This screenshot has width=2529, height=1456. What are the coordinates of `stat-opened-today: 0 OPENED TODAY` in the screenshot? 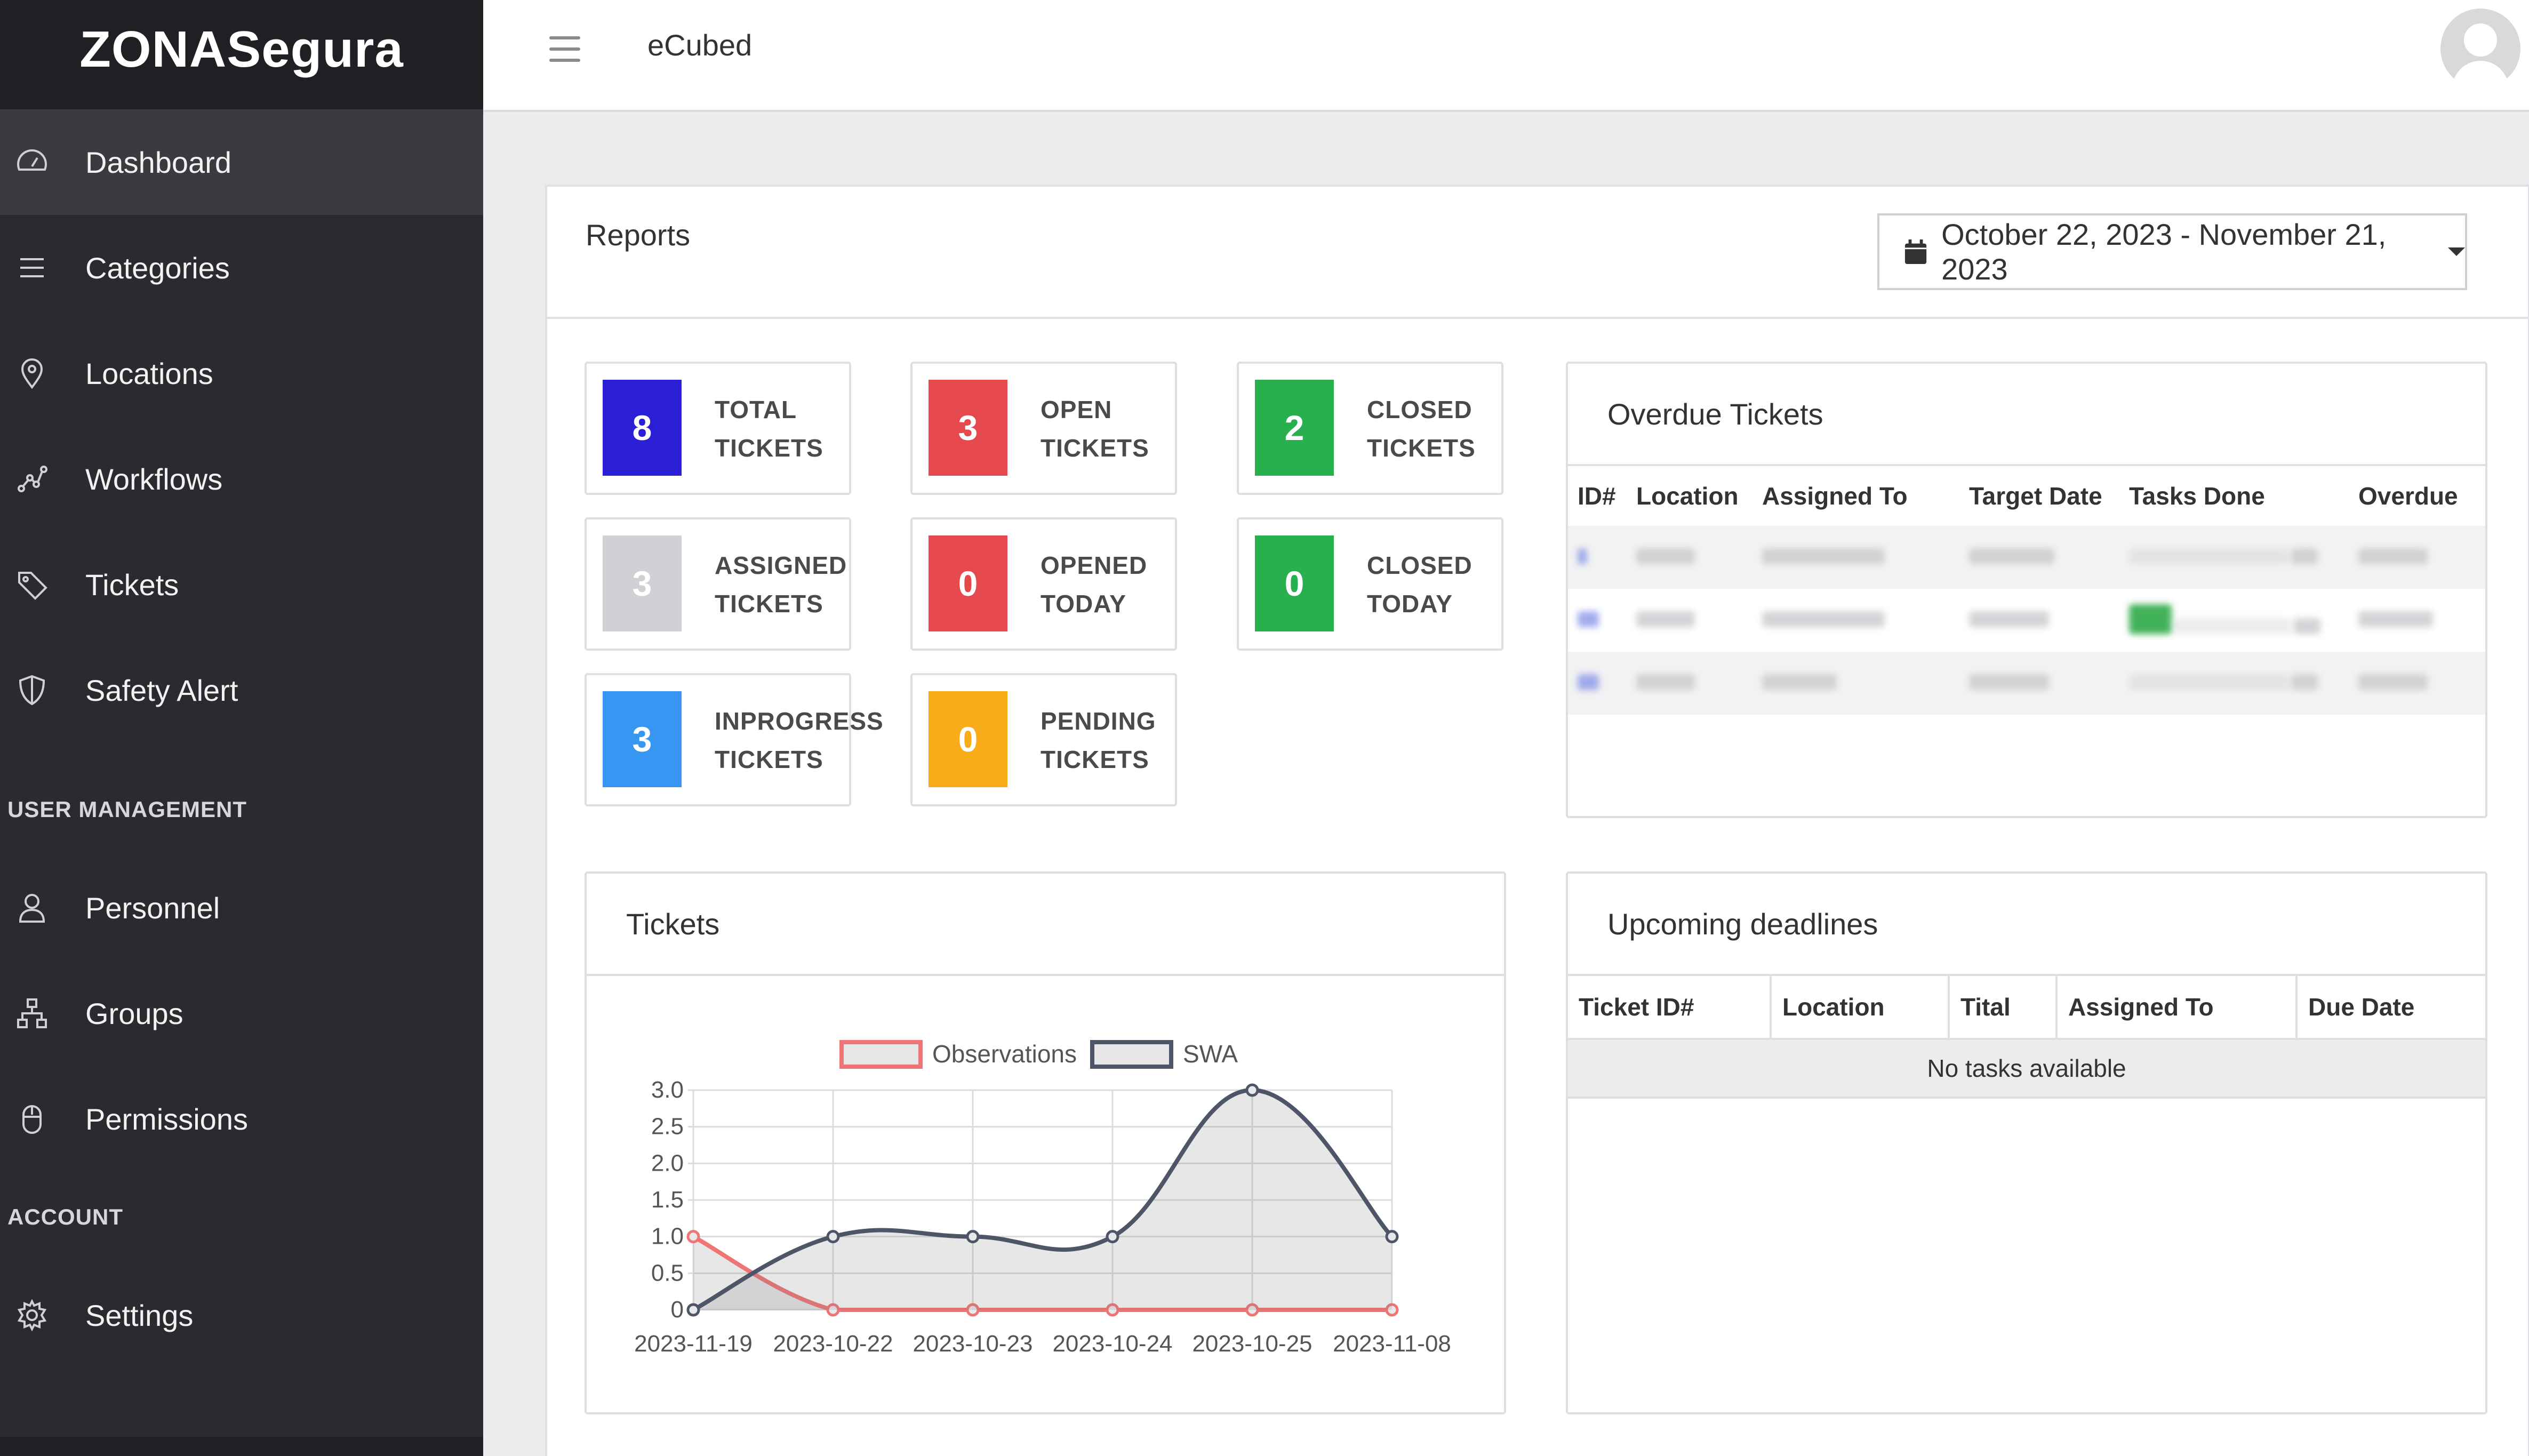 It's located at (1043, 584).